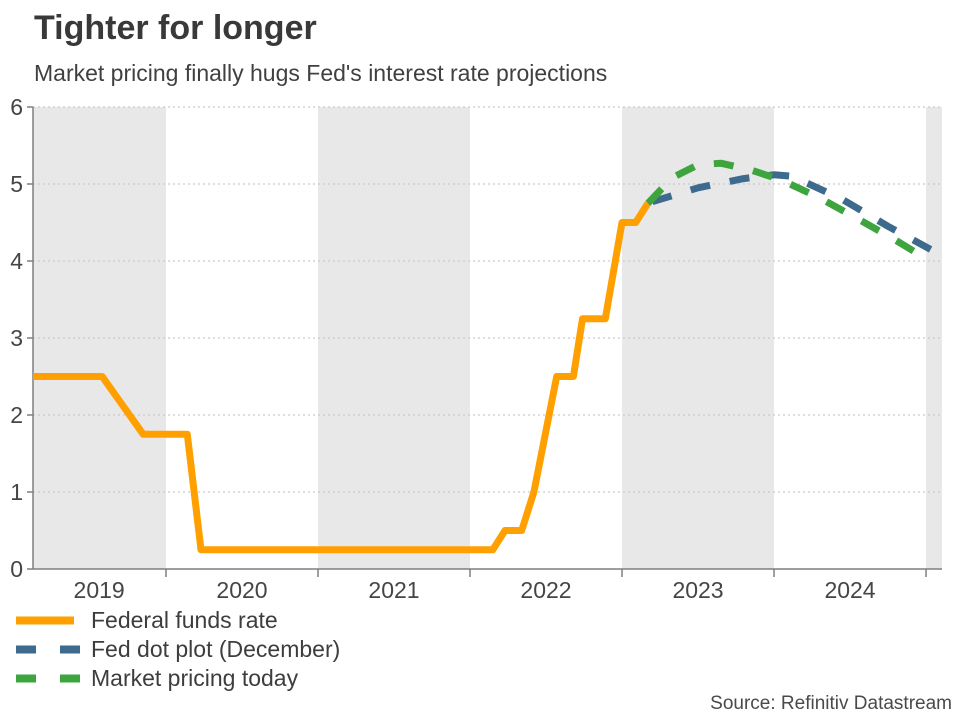 This screenshot has width=960, height=720. I want to click on chart-title: Tighter for longer, so click(175, 28).